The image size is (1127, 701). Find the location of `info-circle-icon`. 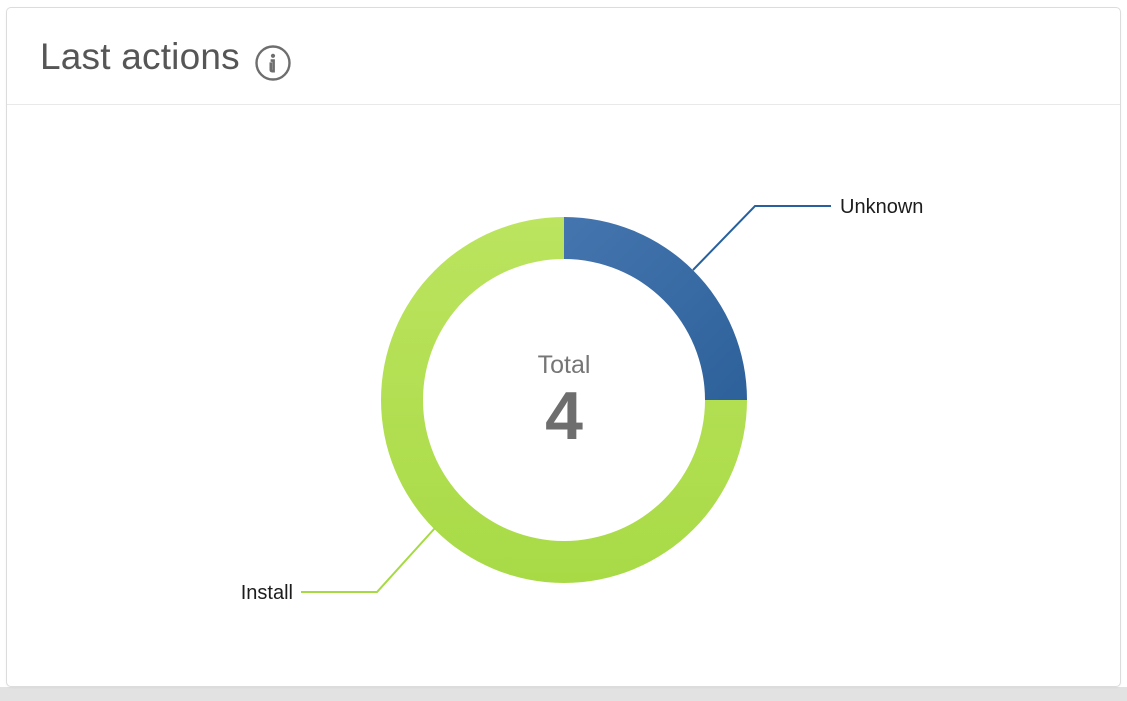

info-circle-icon is located at coordinates (273, 63).